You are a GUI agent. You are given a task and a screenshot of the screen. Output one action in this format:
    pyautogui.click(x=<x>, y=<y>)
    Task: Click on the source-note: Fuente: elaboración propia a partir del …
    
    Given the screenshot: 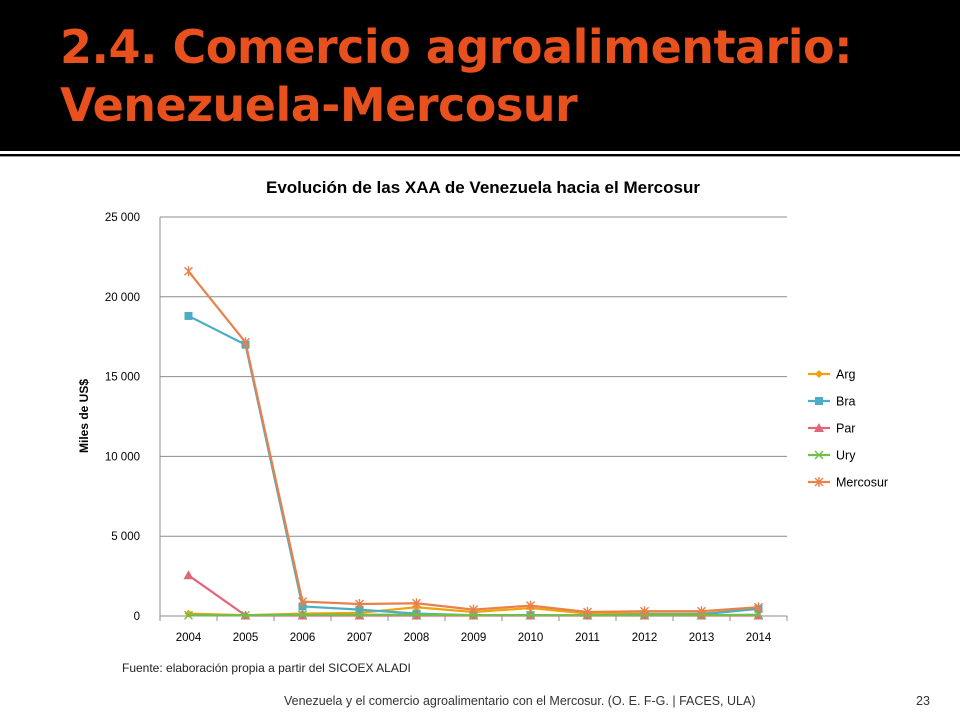 What is the action you would take?
    pyautogui.click(x=266, y=668)
    